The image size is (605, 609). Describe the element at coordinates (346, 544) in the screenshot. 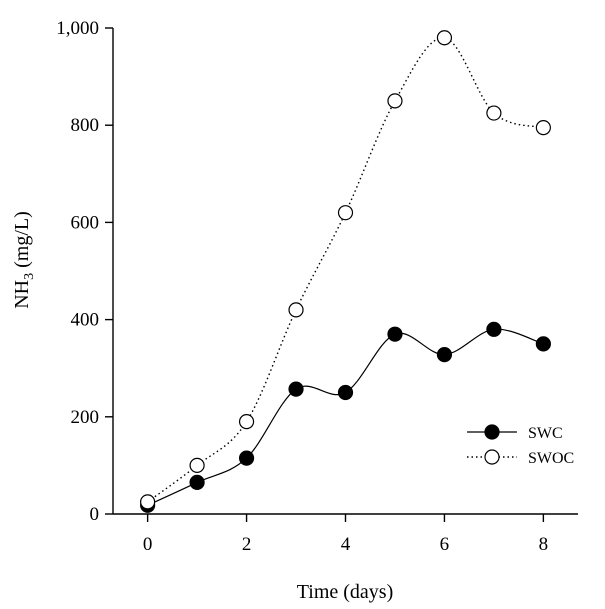

I see `x-tick-label: 4` at that location.